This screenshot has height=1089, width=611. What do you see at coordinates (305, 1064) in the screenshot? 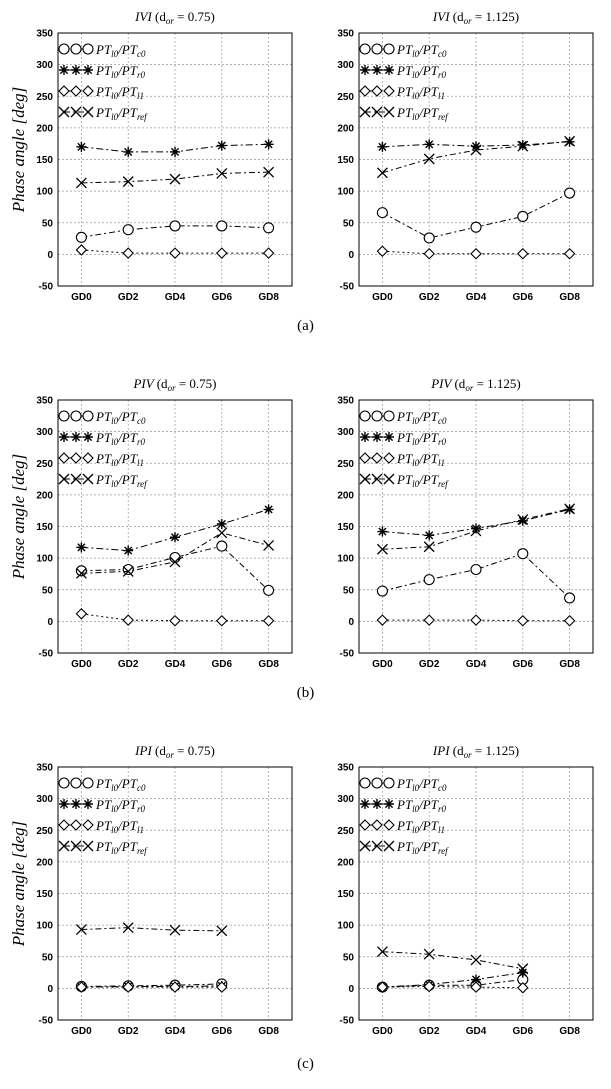
I see `caption-c: (c)` at bounding box center [305, 1064].